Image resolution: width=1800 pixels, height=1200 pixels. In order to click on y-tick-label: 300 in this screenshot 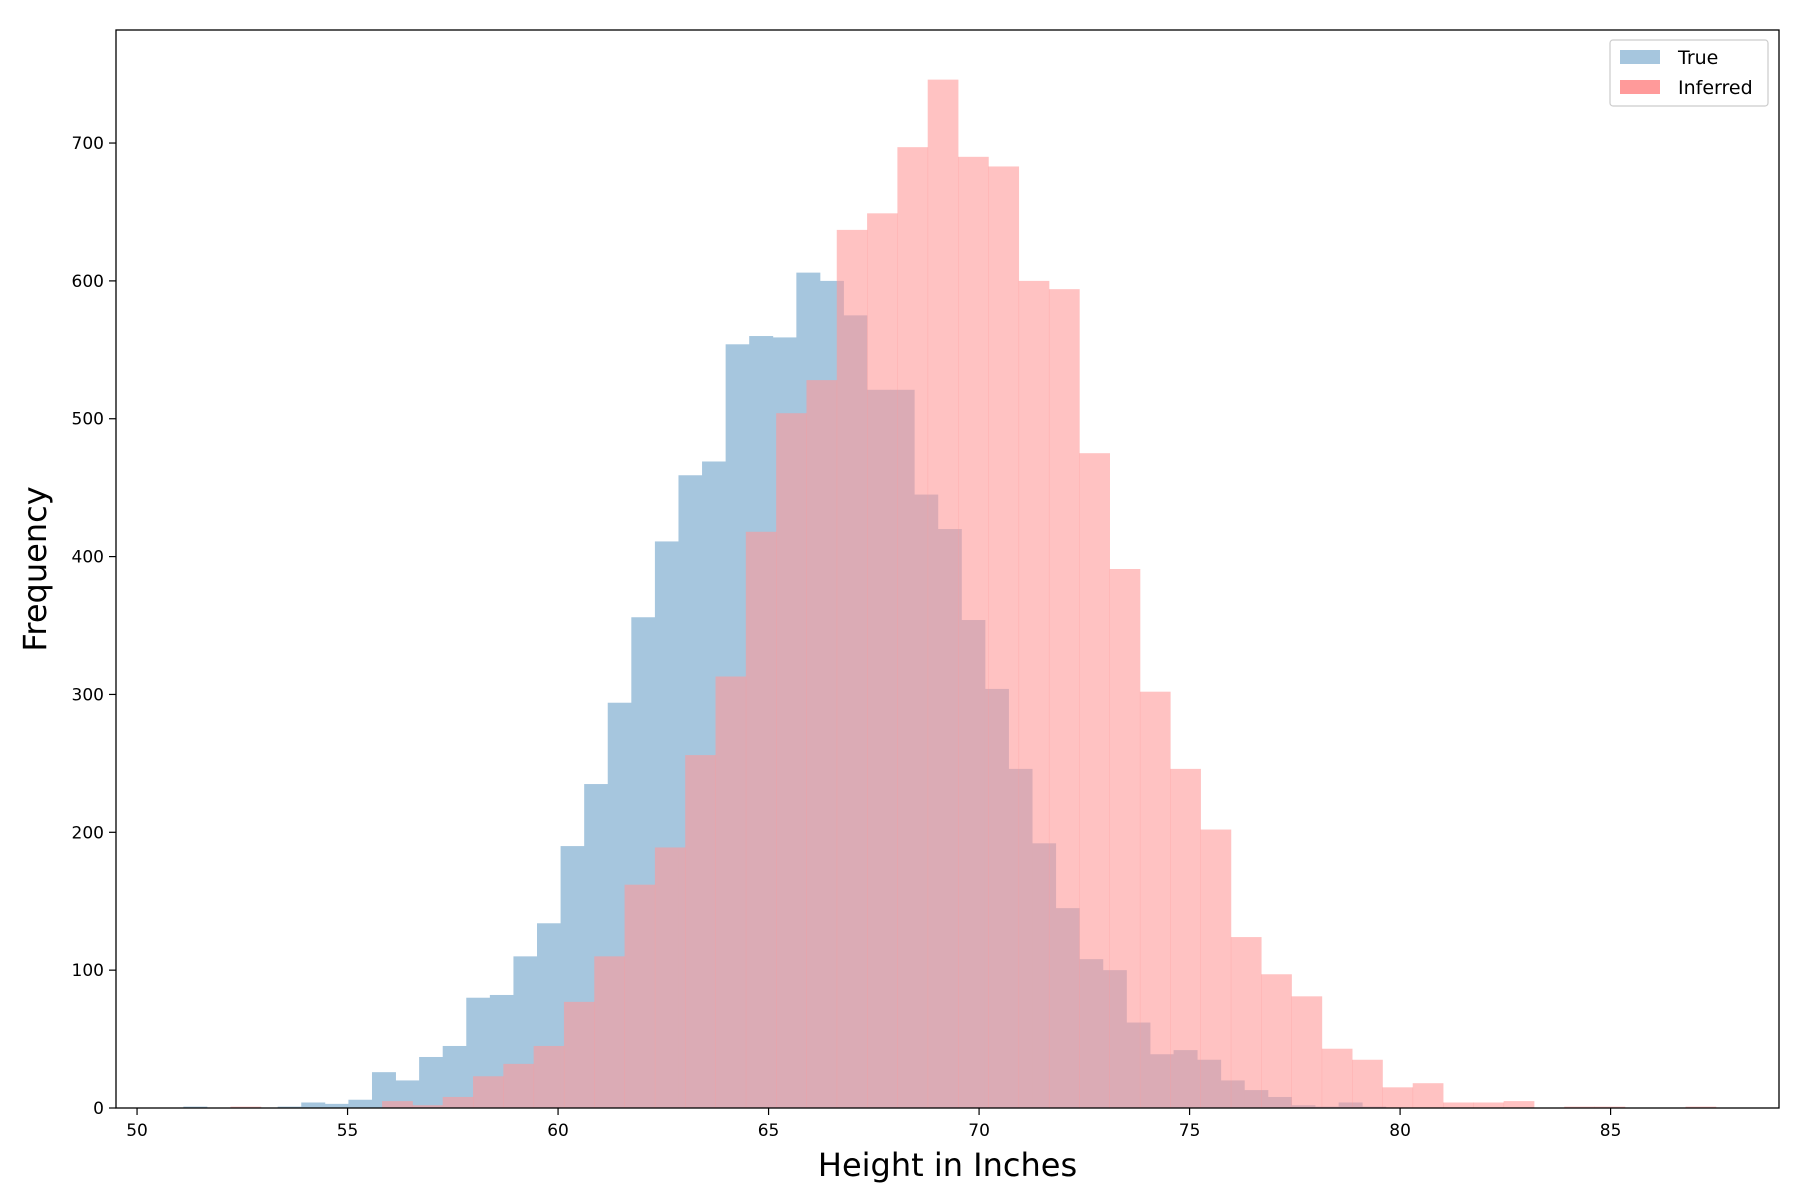, I will do `click(88, 695)`.